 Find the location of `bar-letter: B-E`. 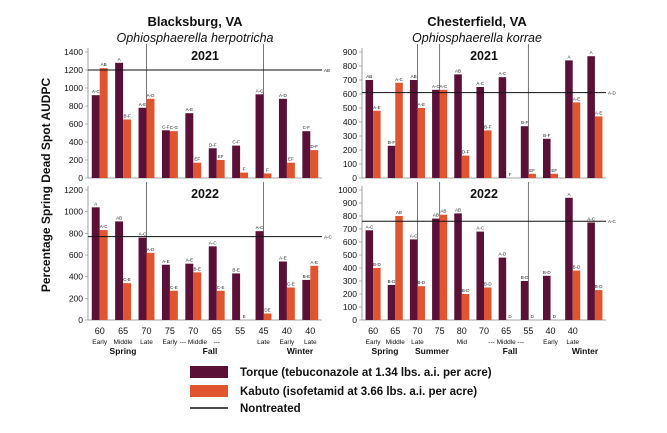

bar-letter: B-E is located at coordinates (198, 268).